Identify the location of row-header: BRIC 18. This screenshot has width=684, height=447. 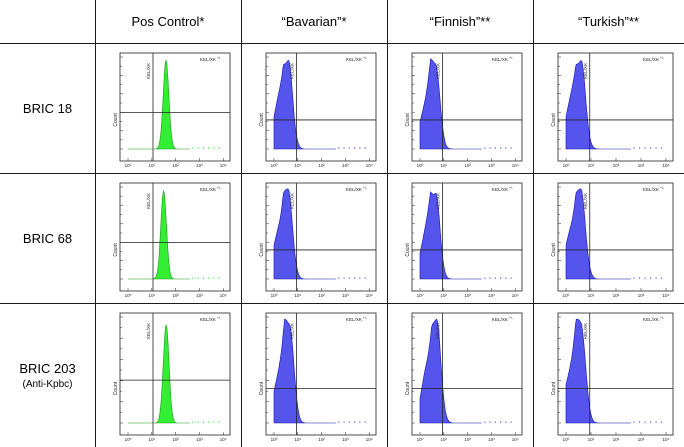
(47, 108).